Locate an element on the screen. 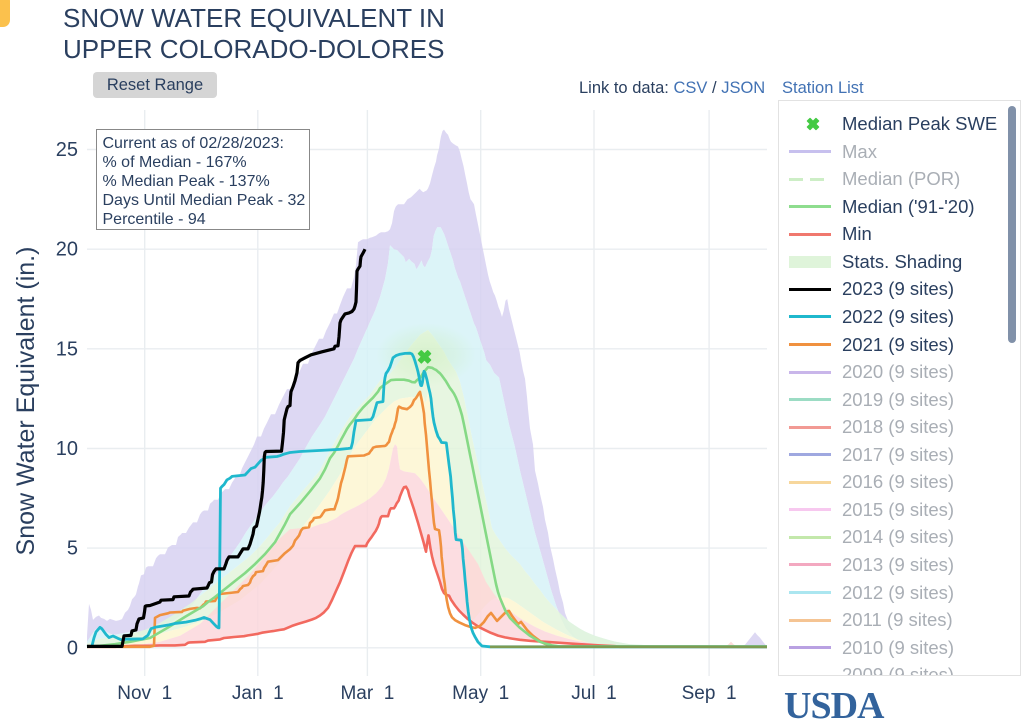 The width and height of the screenshot is (1024, 727). svg-text: 25 is located at coordinates (67, 150).